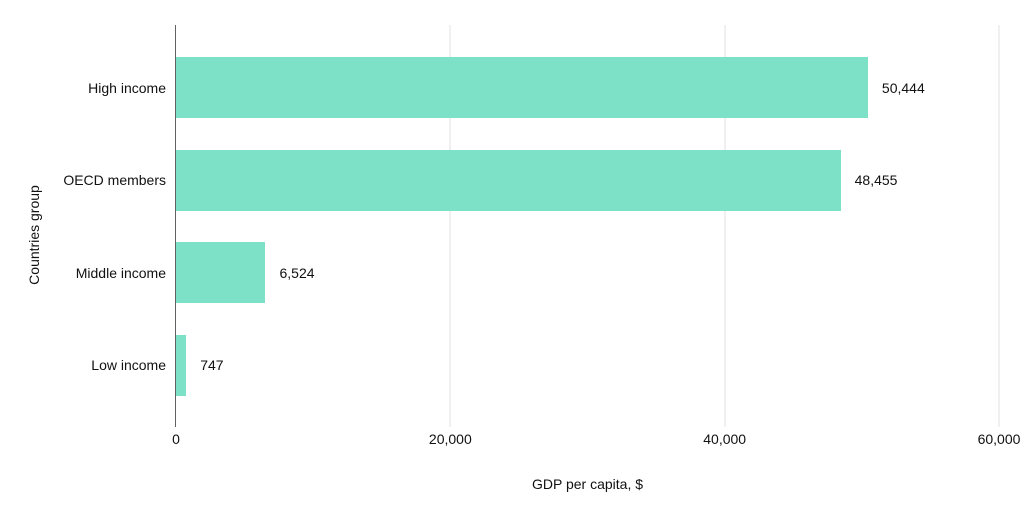 The width and height of the screenshot is (1024, 517). Describe the element at coordinates (512, 440) in the screenshot. I see `x-axis: 0 20,000 40,000 60,000` at that location.